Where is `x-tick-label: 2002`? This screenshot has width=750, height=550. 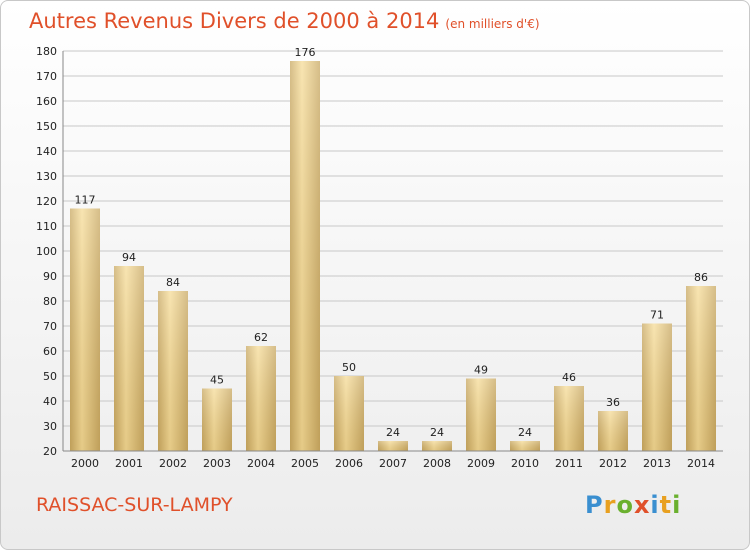 x-tick-label: 2002 is located at coordinates (173, 463).